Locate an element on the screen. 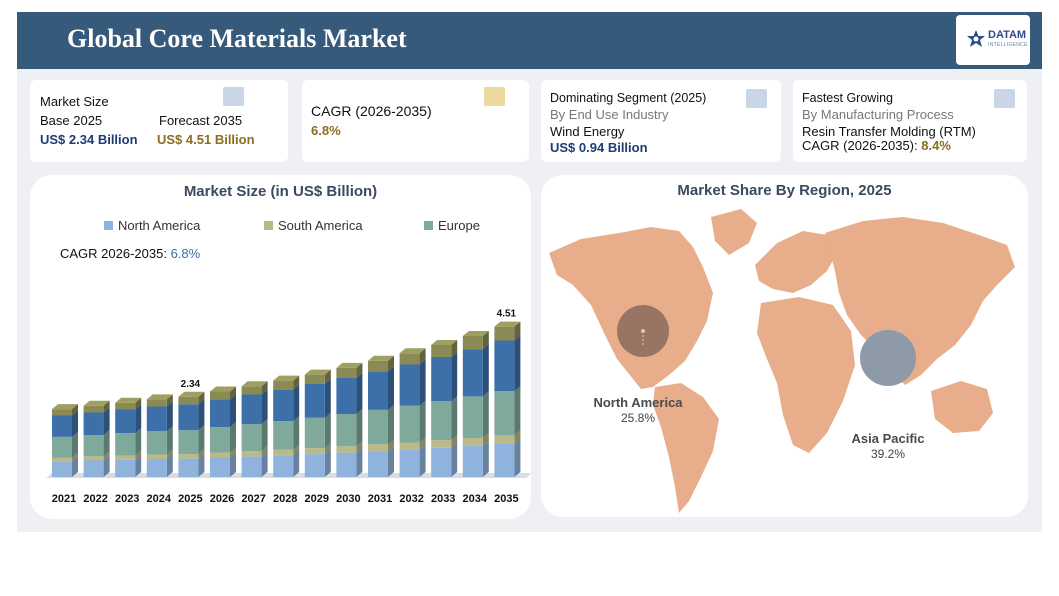 The height and width of the screenshot is (596, 1059). bar-south-america-2032 is located at coordinates (409, 446).